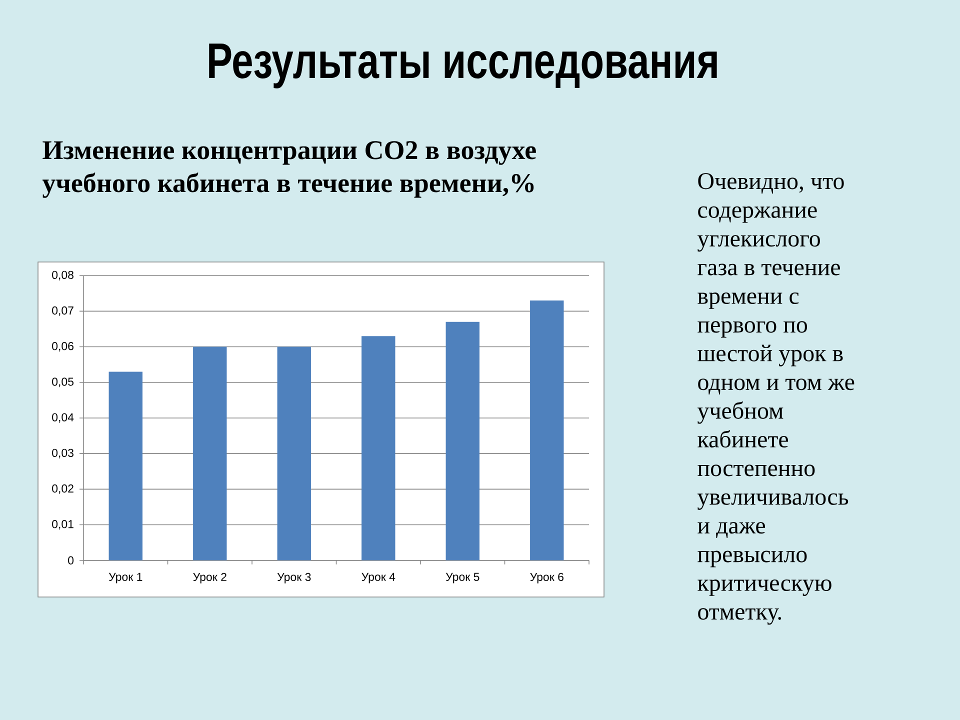 This screenshot has height=720, width=960. What do you see at coordinates (463, 66) in the screenshot?
I see `chart-title: Результаты исследования` at bounding box center [463, 66].